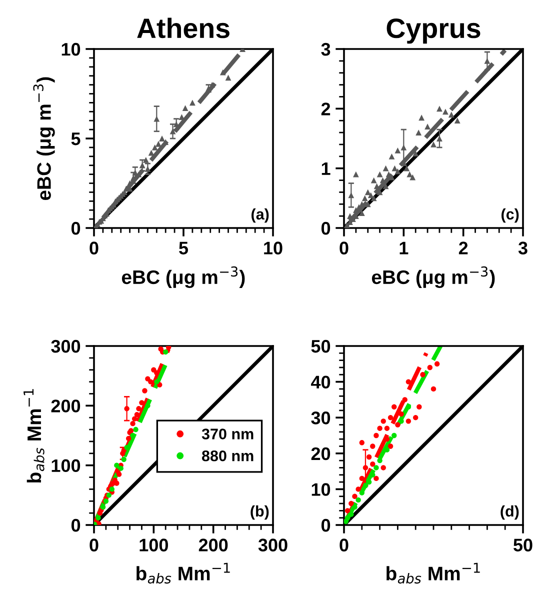 The image size is (541, 598). What do you see at coordinates (325, 49) in the screenshot?
I see `y-tick-label: 3` at bounding box center [325, 49].